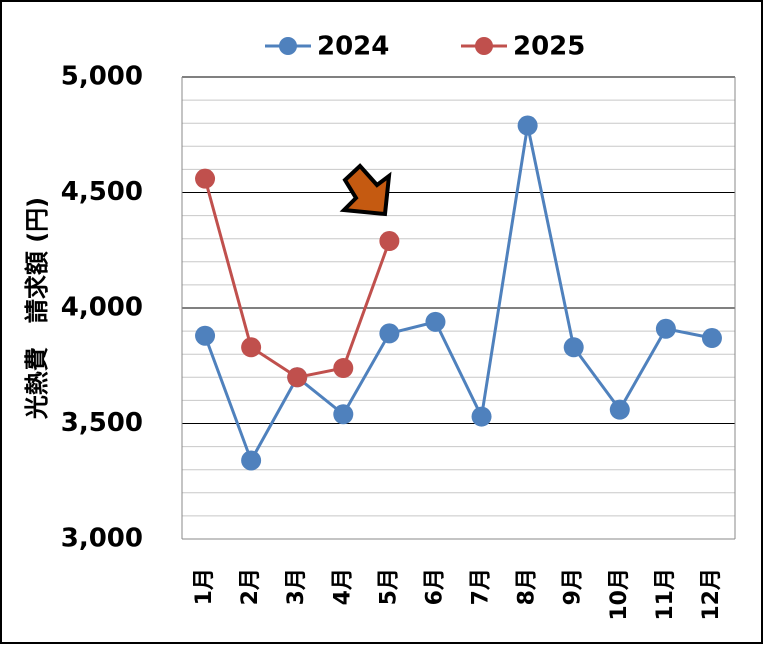 This screenshot has width=763, height=648. Describe the element at coordinates (388, 586) in the screenshot. I see `x-tick-label: 5月` at that location.